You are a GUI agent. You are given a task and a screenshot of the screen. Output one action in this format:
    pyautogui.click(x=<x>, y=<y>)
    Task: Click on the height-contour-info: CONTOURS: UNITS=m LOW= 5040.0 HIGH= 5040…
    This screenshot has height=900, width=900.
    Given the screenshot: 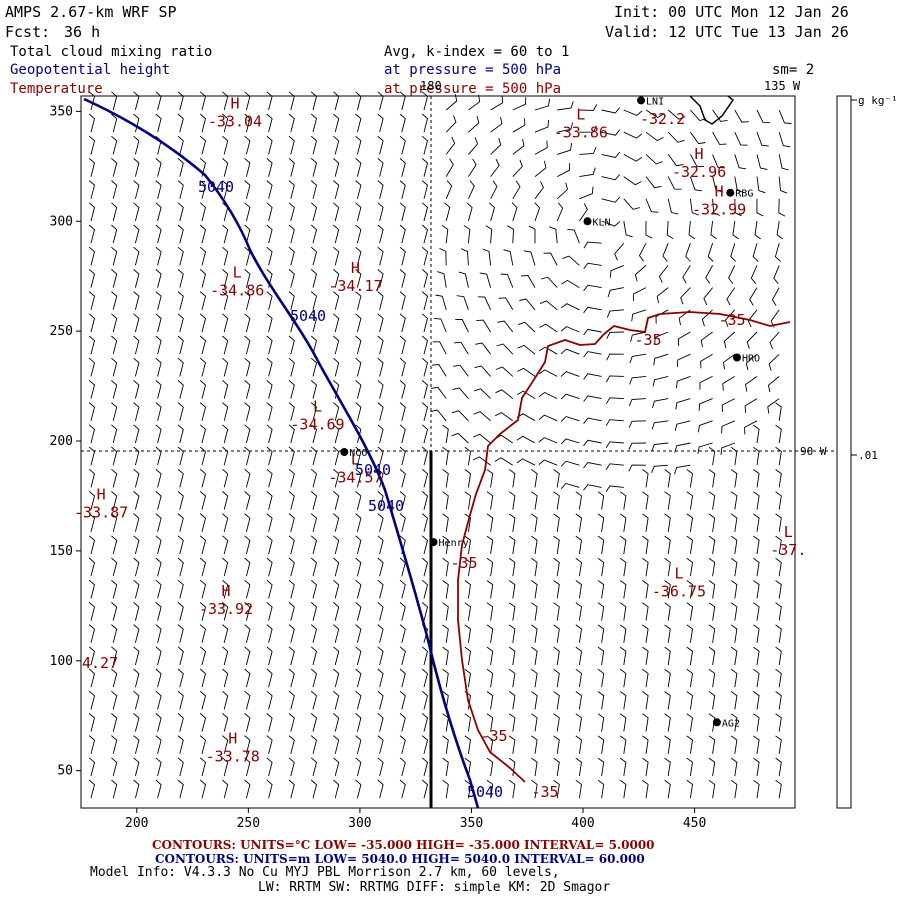 What is the action you would take?
    pyautogui.click(x=400, y=859)
    